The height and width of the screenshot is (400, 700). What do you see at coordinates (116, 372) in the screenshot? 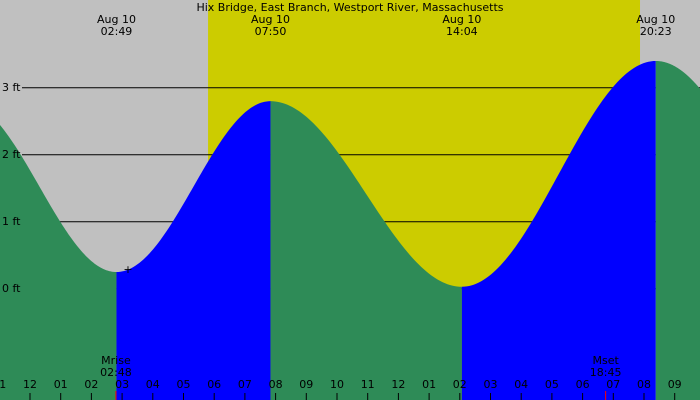
I see `moon-time: 02:48` at bounding box center [116, 372].